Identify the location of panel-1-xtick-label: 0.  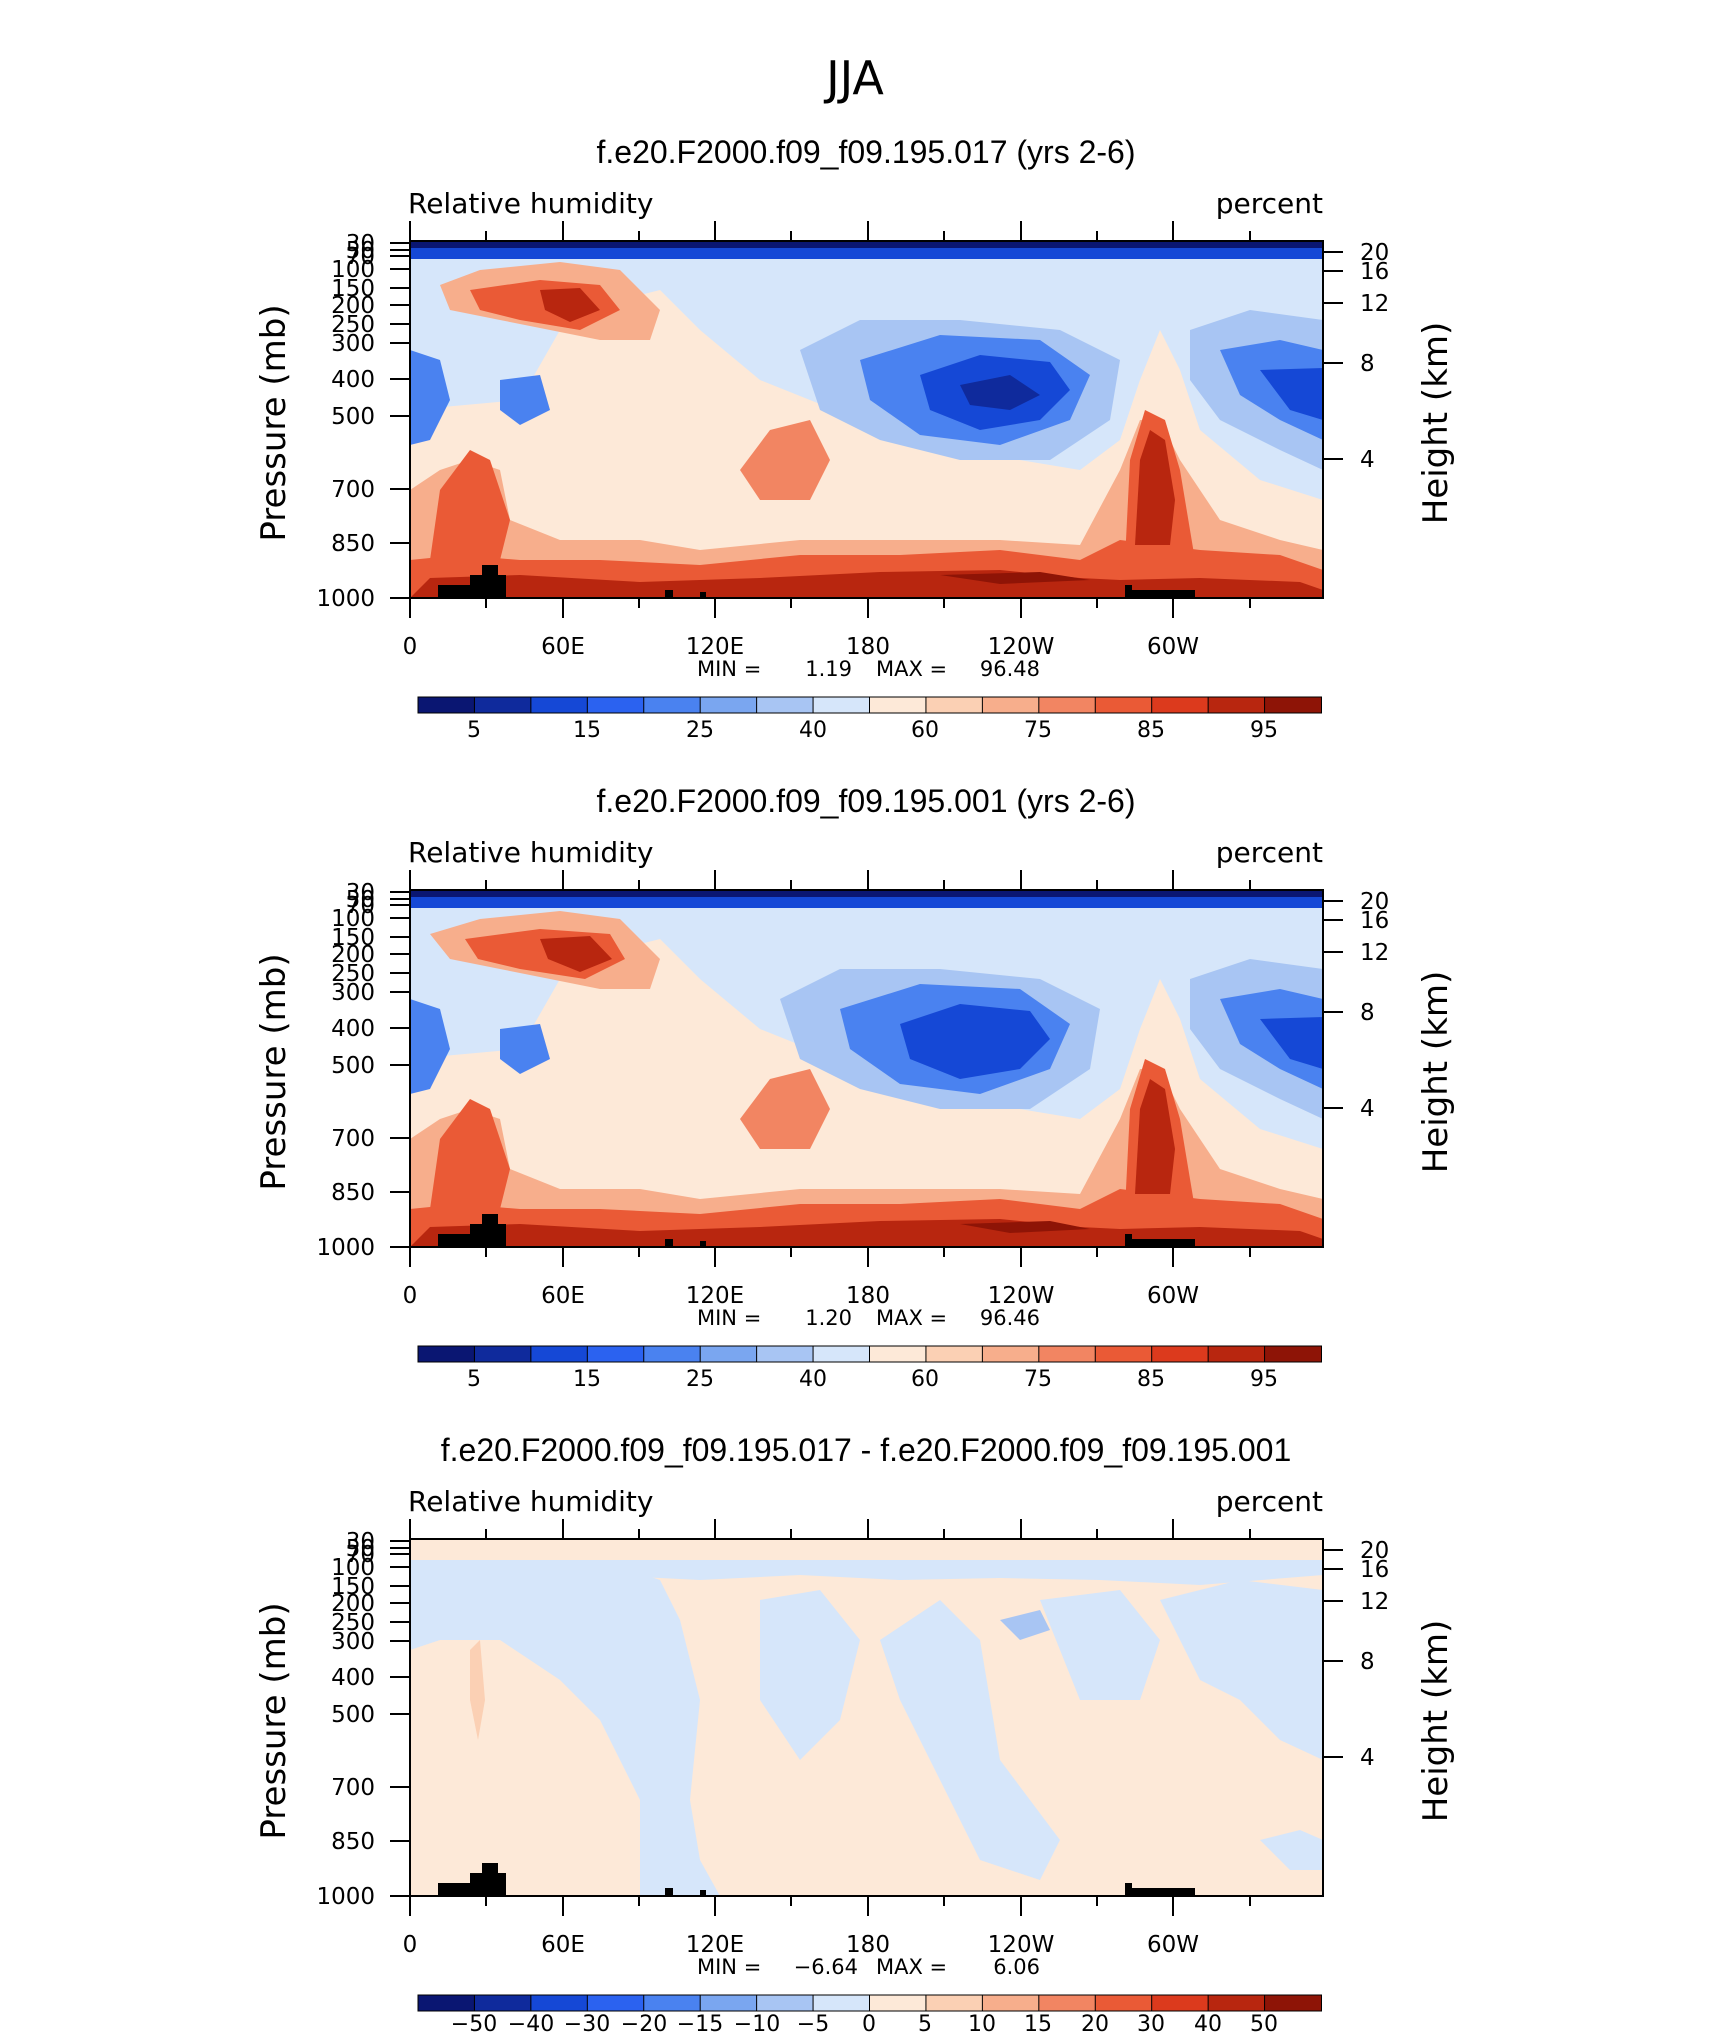
(410, 647).